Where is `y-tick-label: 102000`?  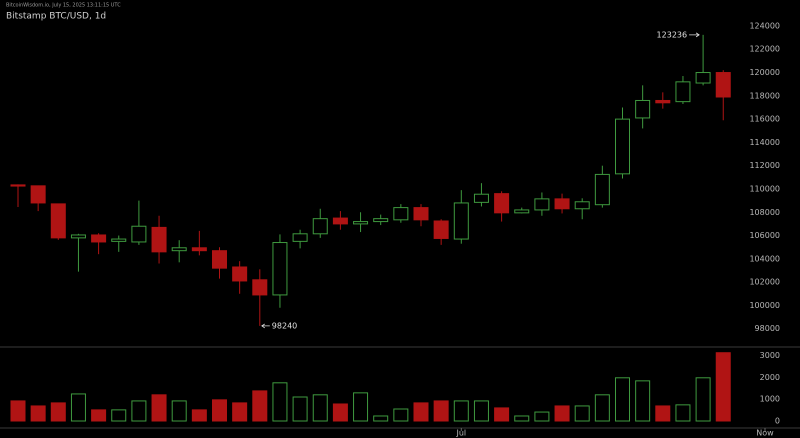 y-tick-label: 102000 is located at coordinates (764, 282).